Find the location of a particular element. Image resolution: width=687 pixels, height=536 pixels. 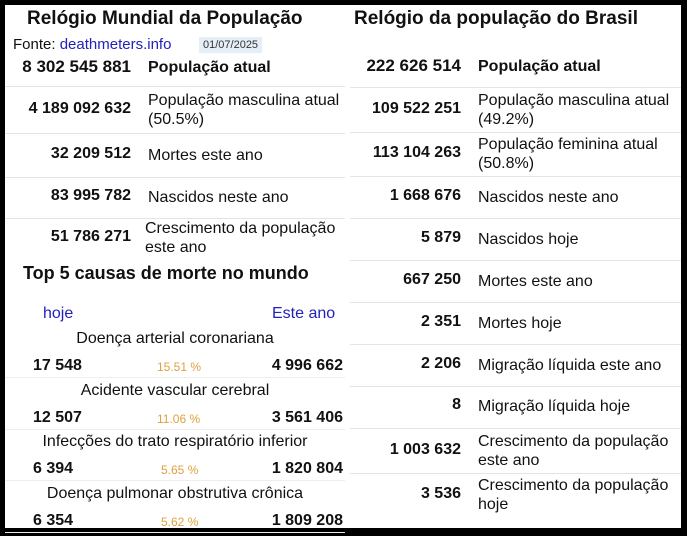

brazil-label-text: Migração líquida hoje is located at coordinates (554, 406).